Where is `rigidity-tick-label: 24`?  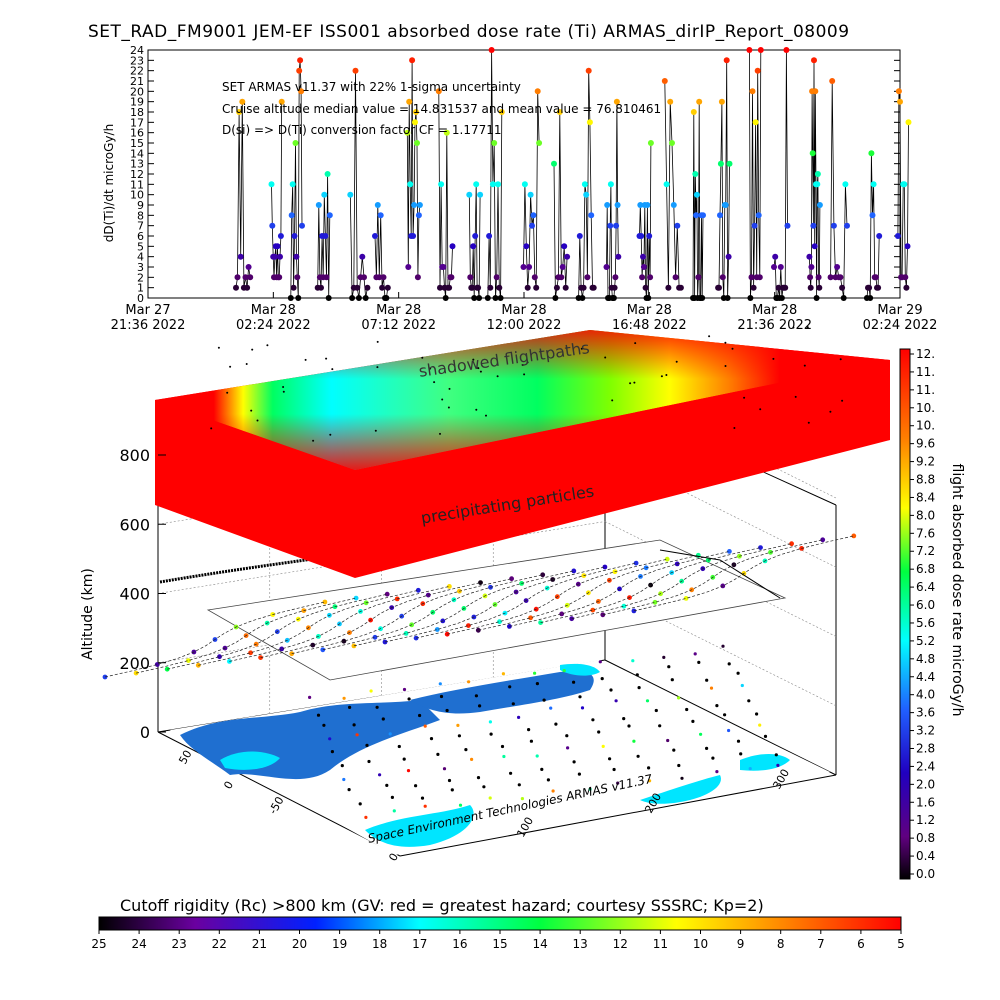
rigidity-tick-label: 24 is located at coordinates (138, 944).